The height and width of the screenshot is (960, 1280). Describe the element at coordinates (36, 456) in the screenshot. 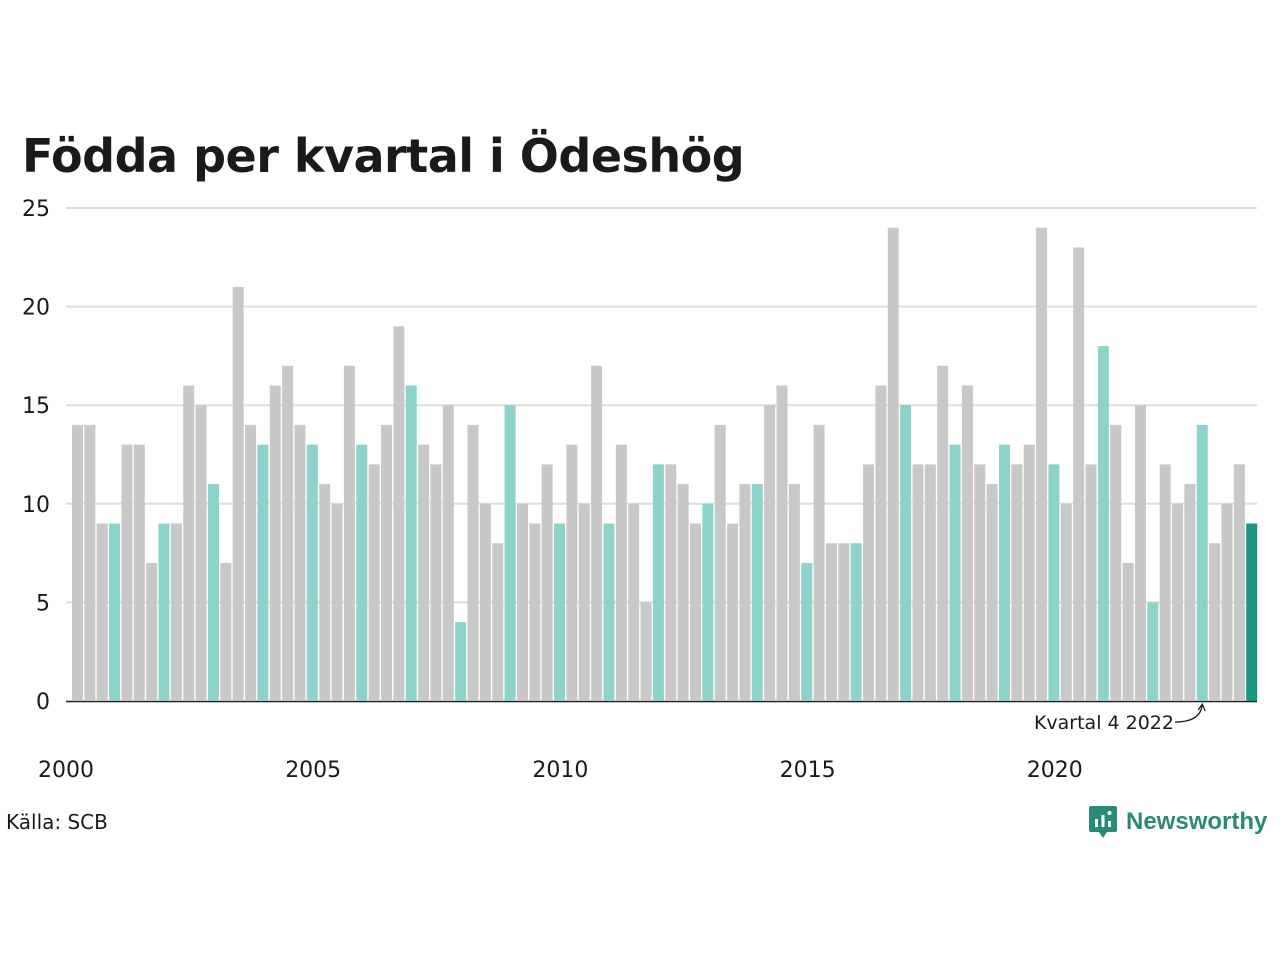

I see `y-axis-ticks: 0 5 10 15 20 25` at that location.